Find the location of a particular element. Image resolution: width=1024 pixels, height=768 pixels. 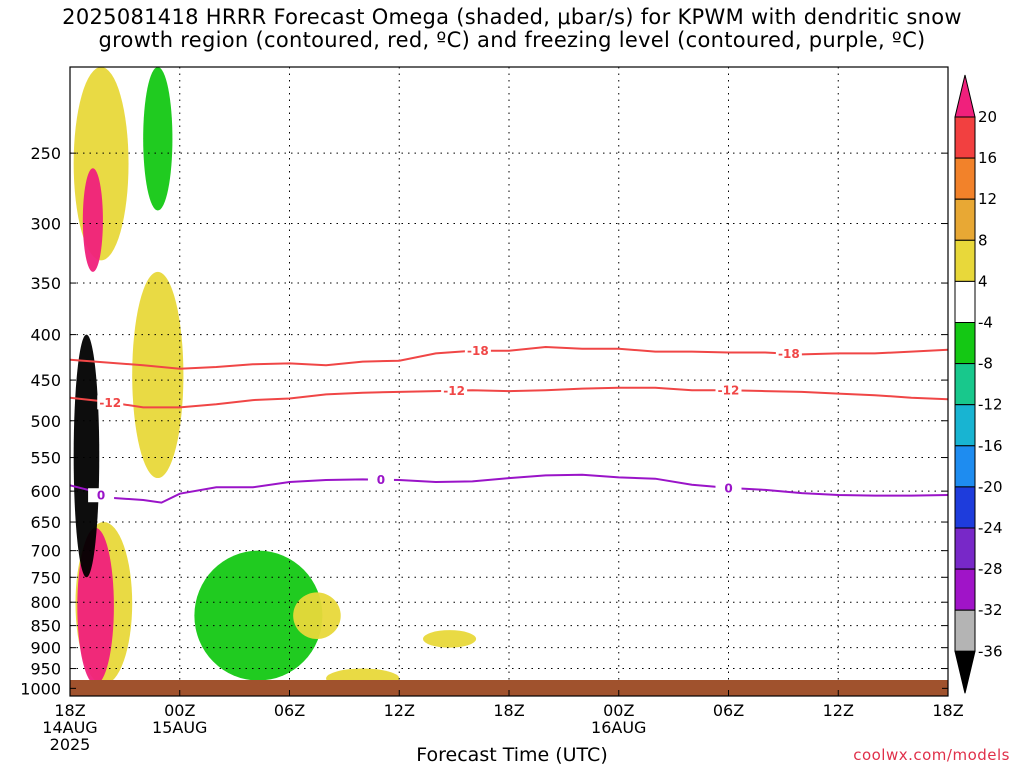

contour-line--12 is located at coordinates (509, 397).